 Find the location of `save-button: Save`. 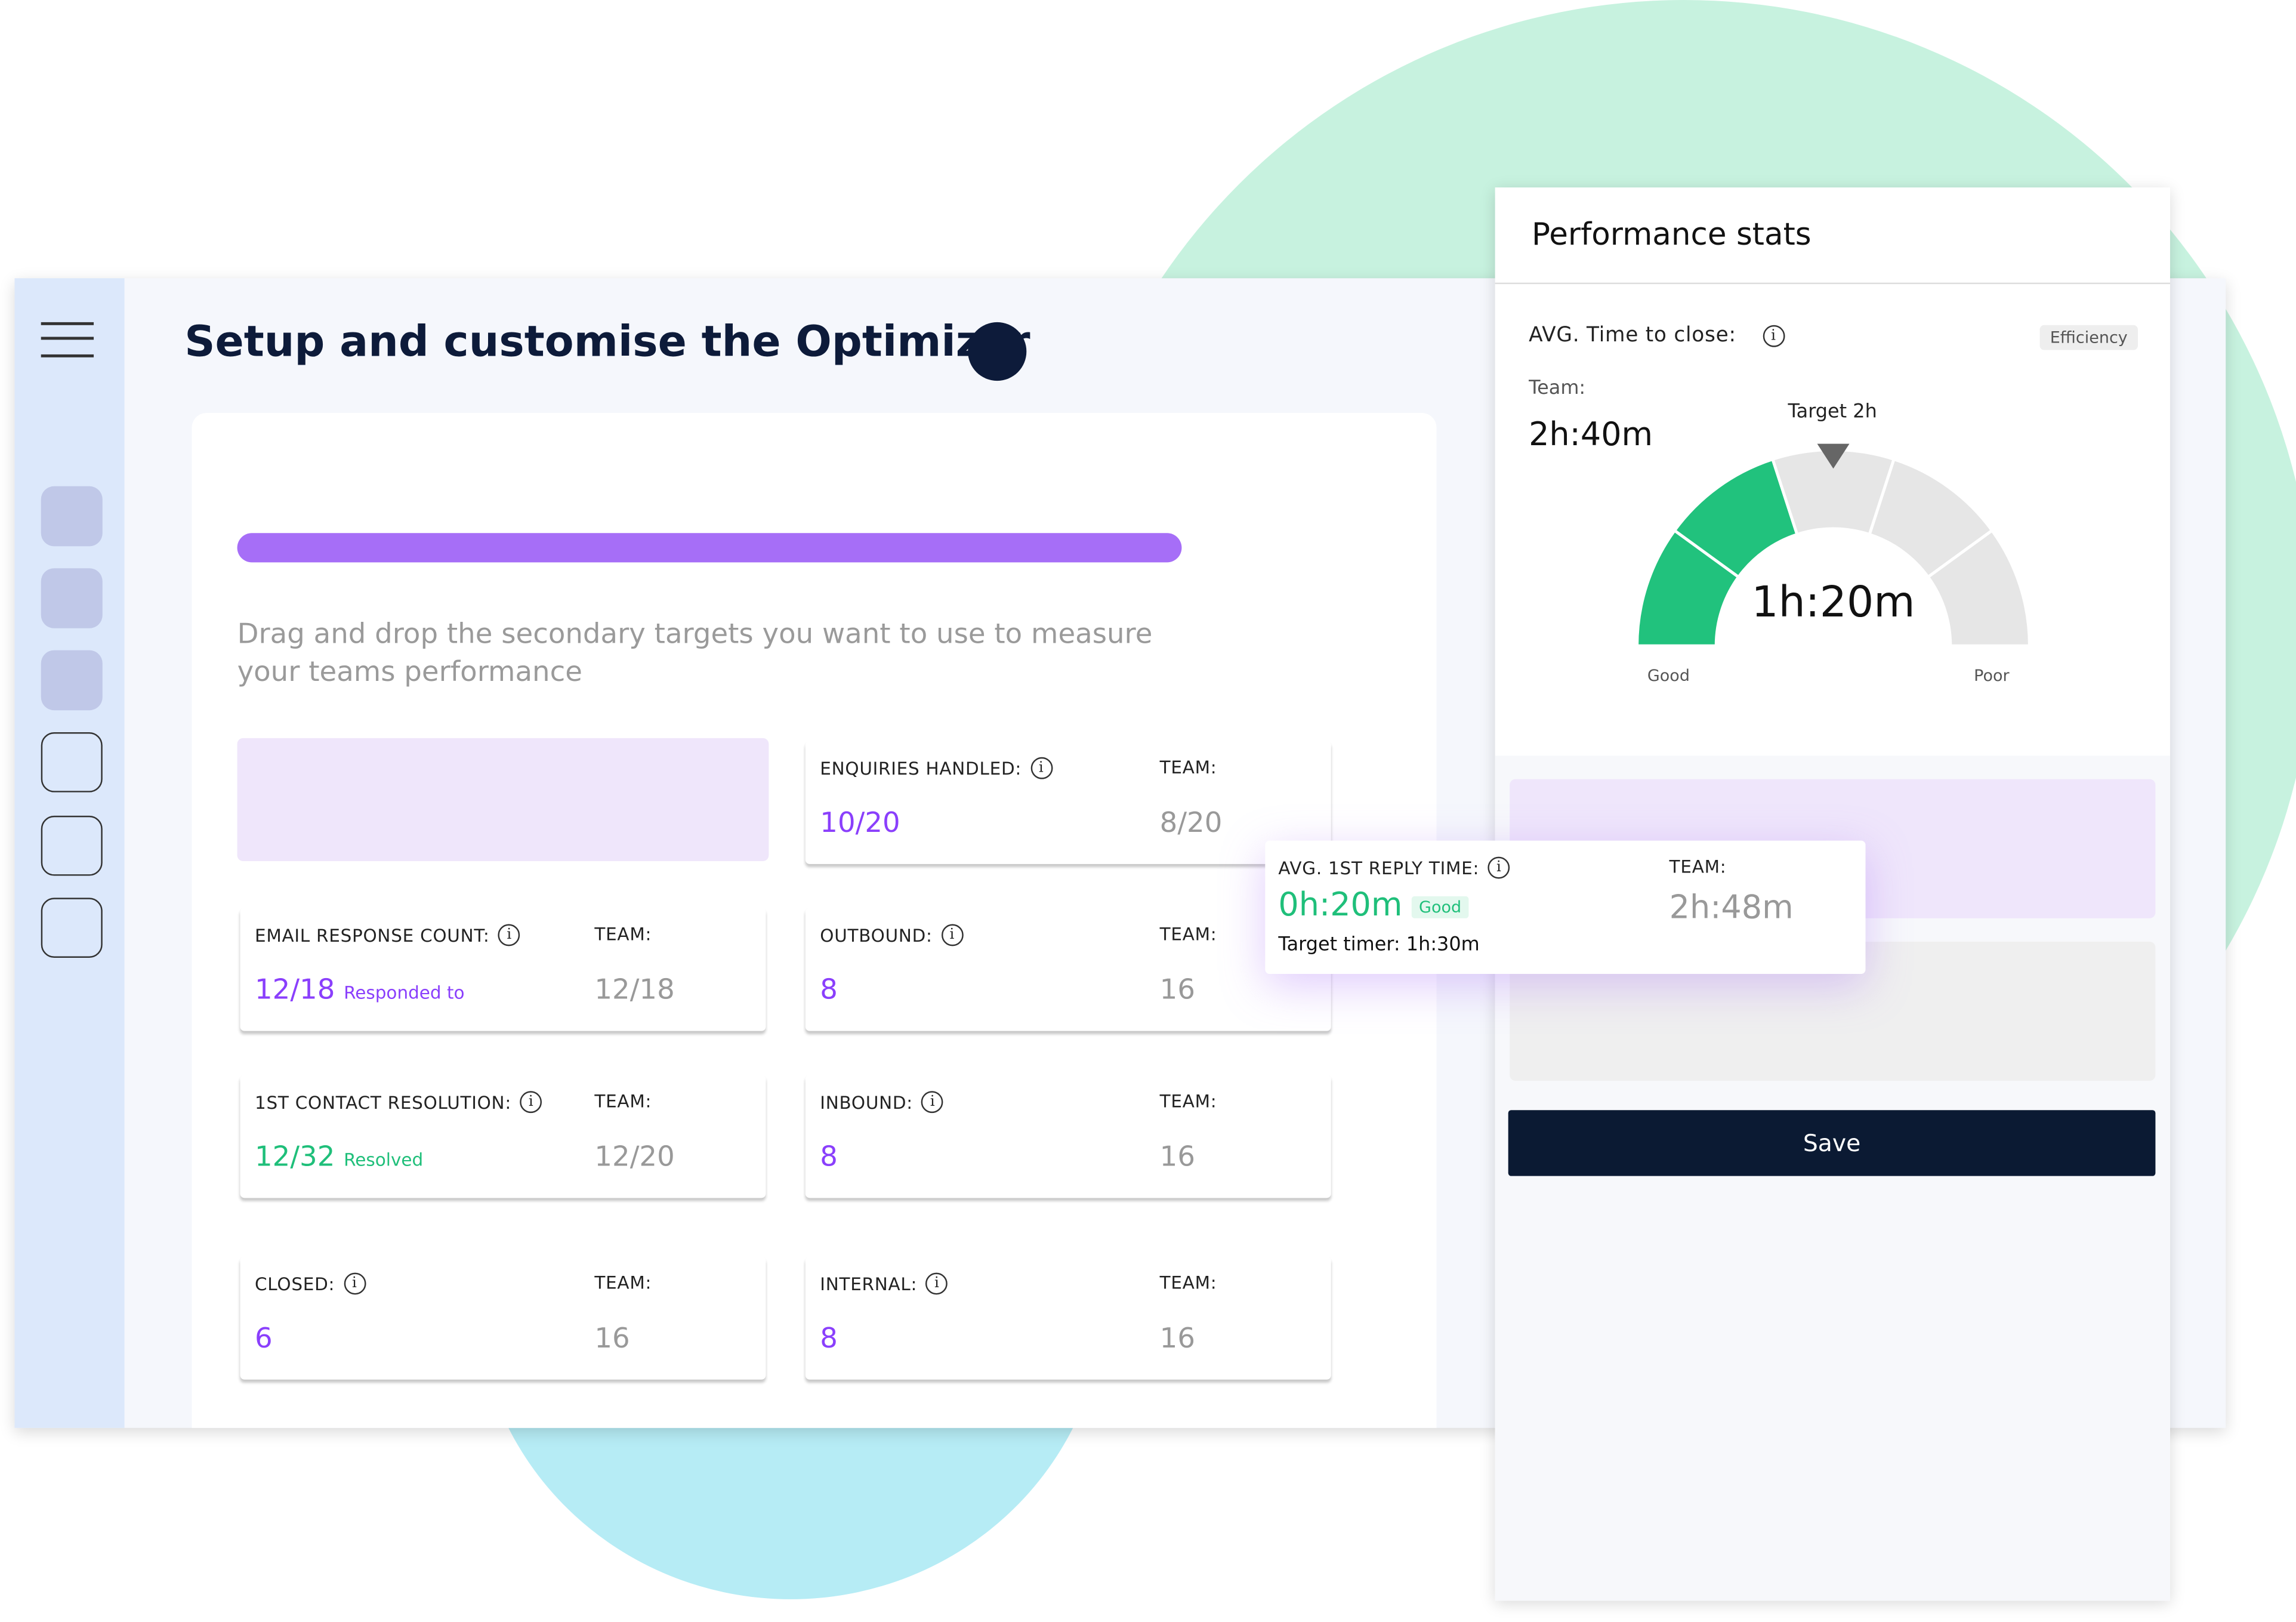

save-button: Save is located at coordinates (1832, 1143).